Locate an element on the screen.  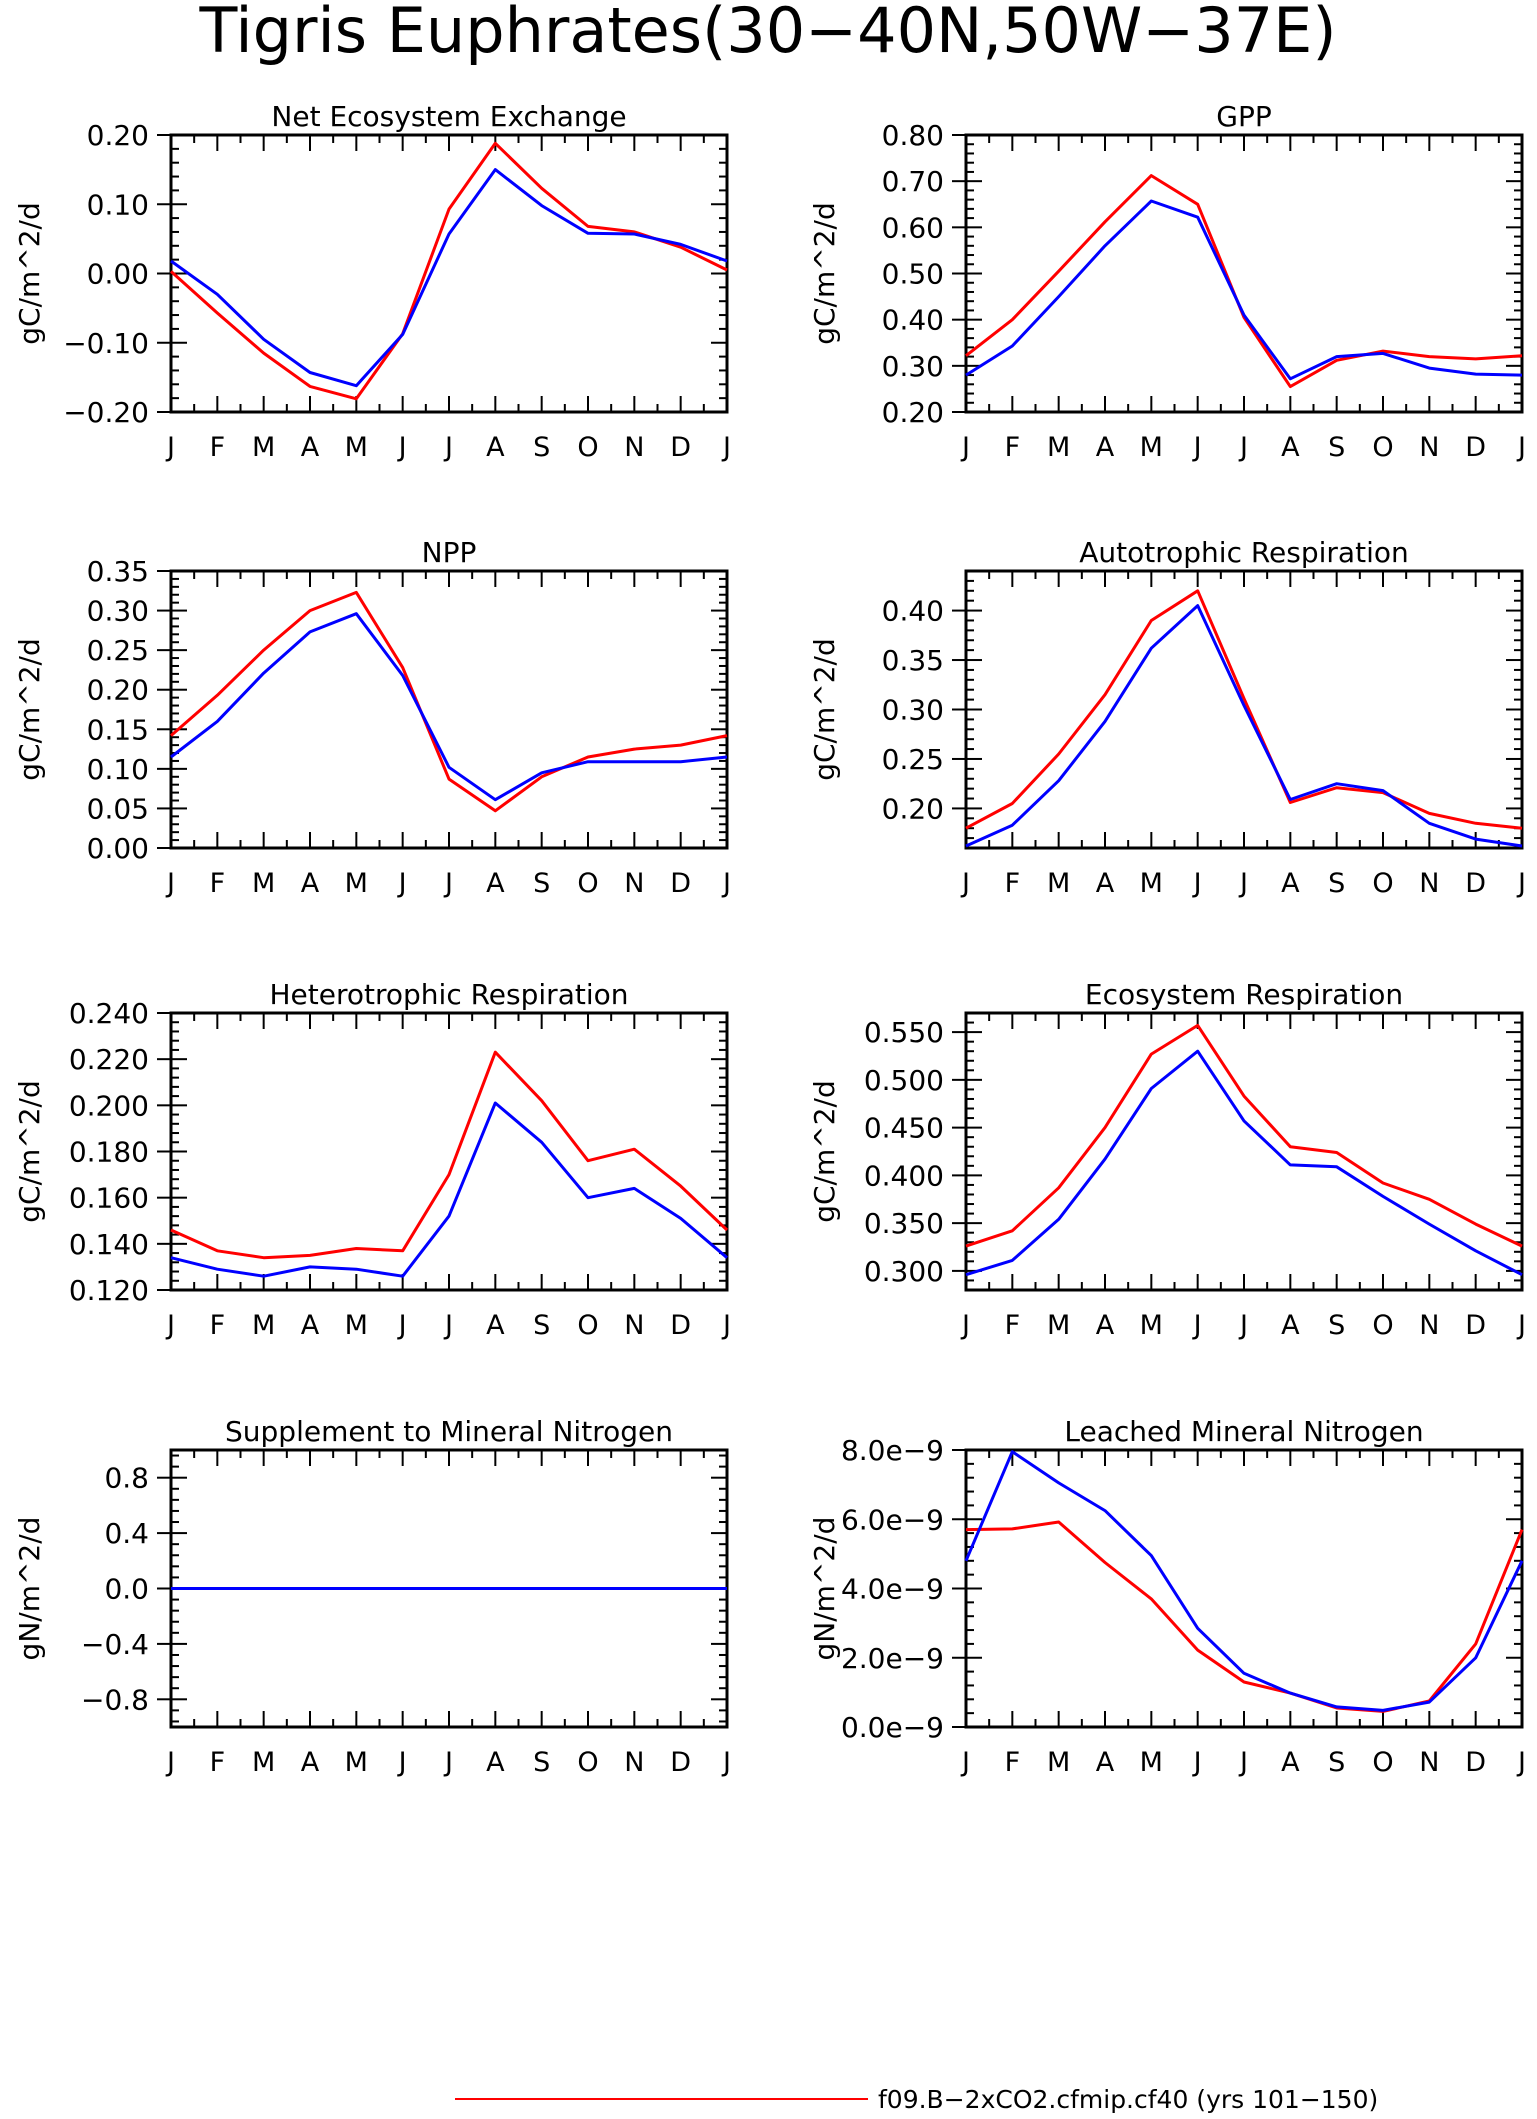
y-tick-label: 0.80 is located at coordinates (913, 135).